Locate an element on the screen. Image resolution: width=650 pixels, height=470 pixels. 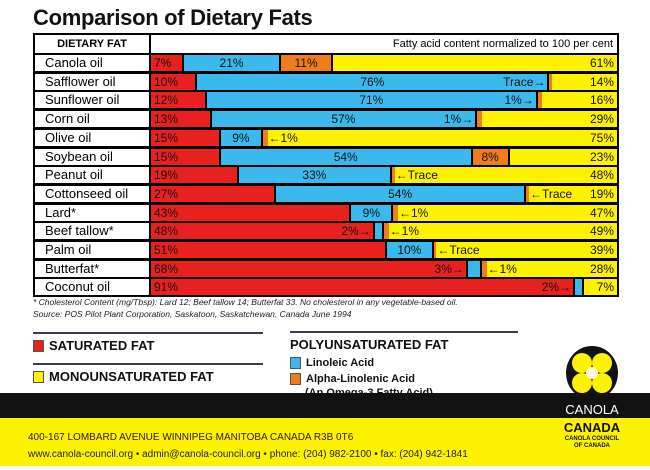
monounsaturated-segment: 23% is located at coordinates (563, 156).